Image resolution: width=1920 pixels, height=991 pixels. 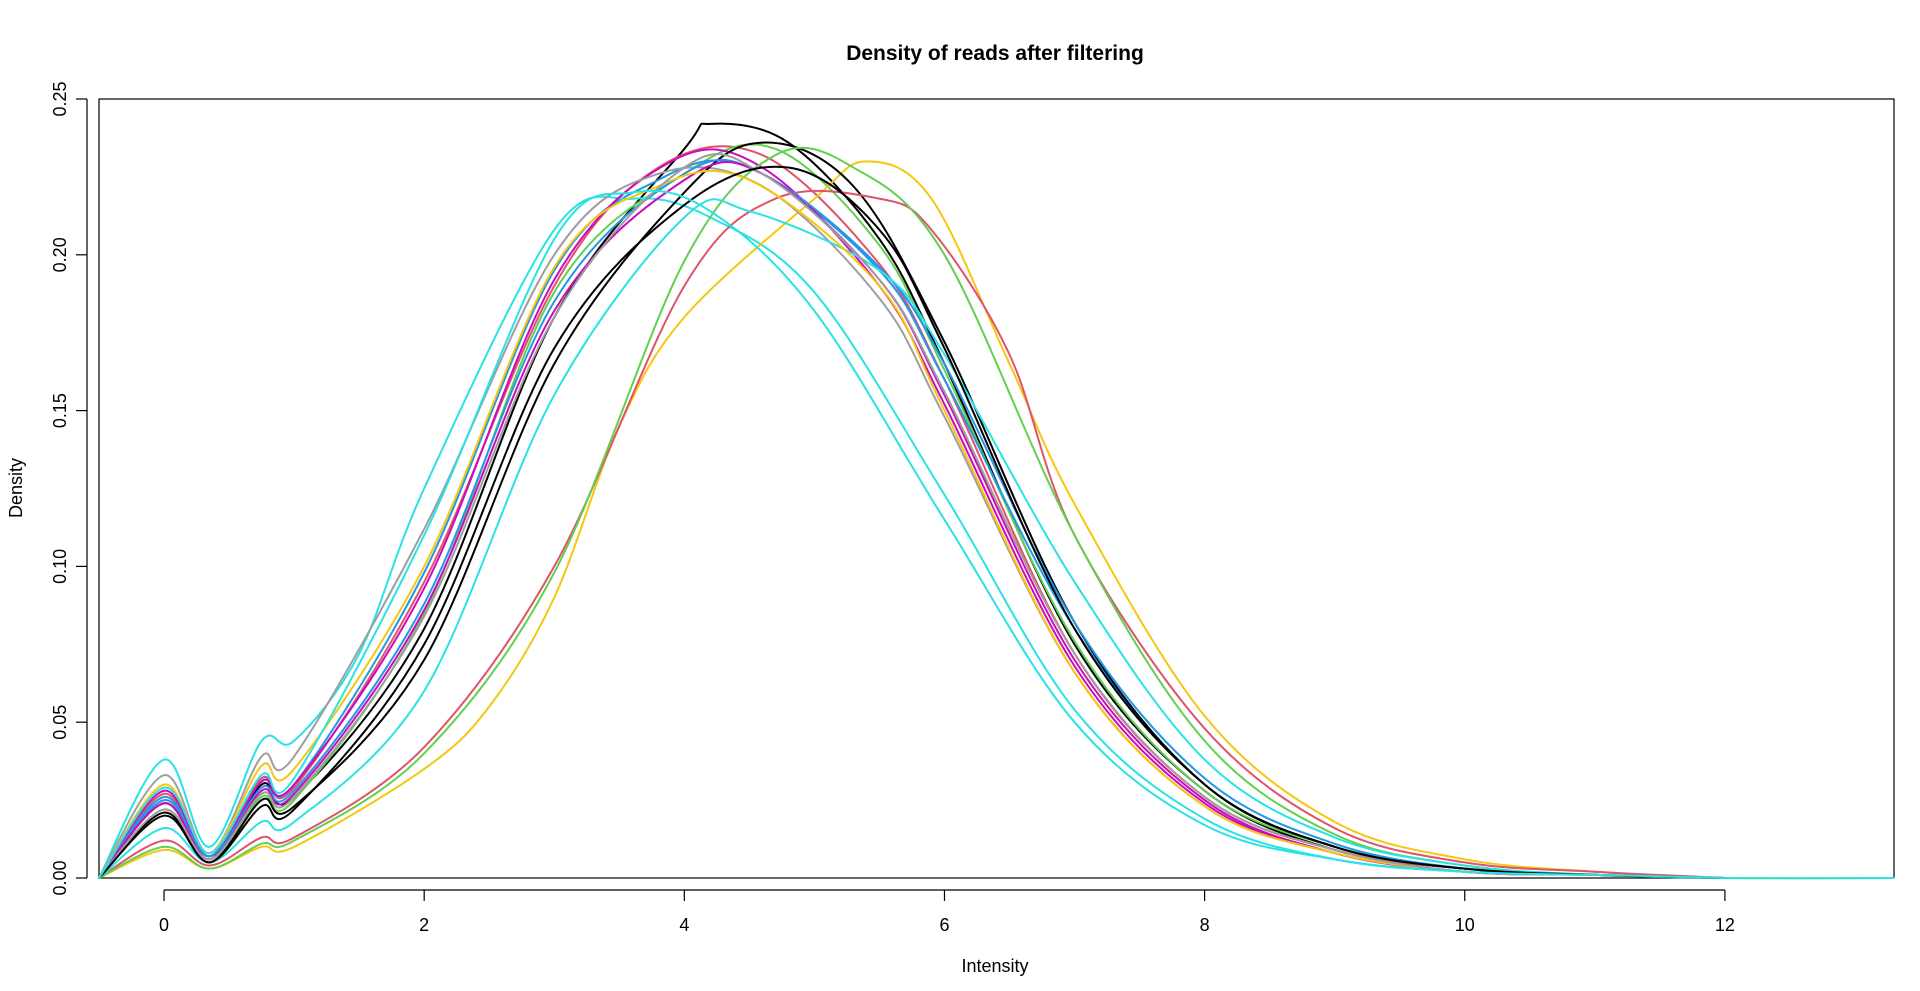 What do you see at coordinates (60, 410) in the screenshot?
I see `y-tick-label: 0.15` at bounding box center [60, 410].